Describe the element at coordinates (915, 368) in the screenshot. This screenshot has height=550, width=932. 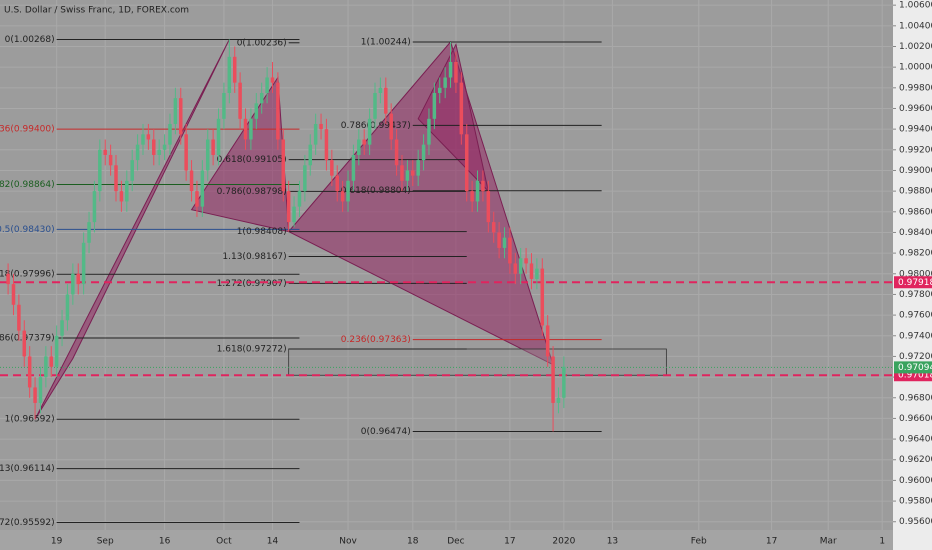
I see `price-label: 0.97094` at that location.